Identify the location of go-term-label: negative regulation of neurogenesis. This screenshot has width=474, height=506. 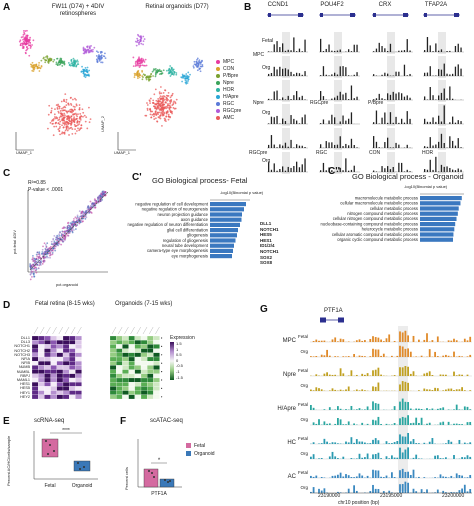
(175, 209).